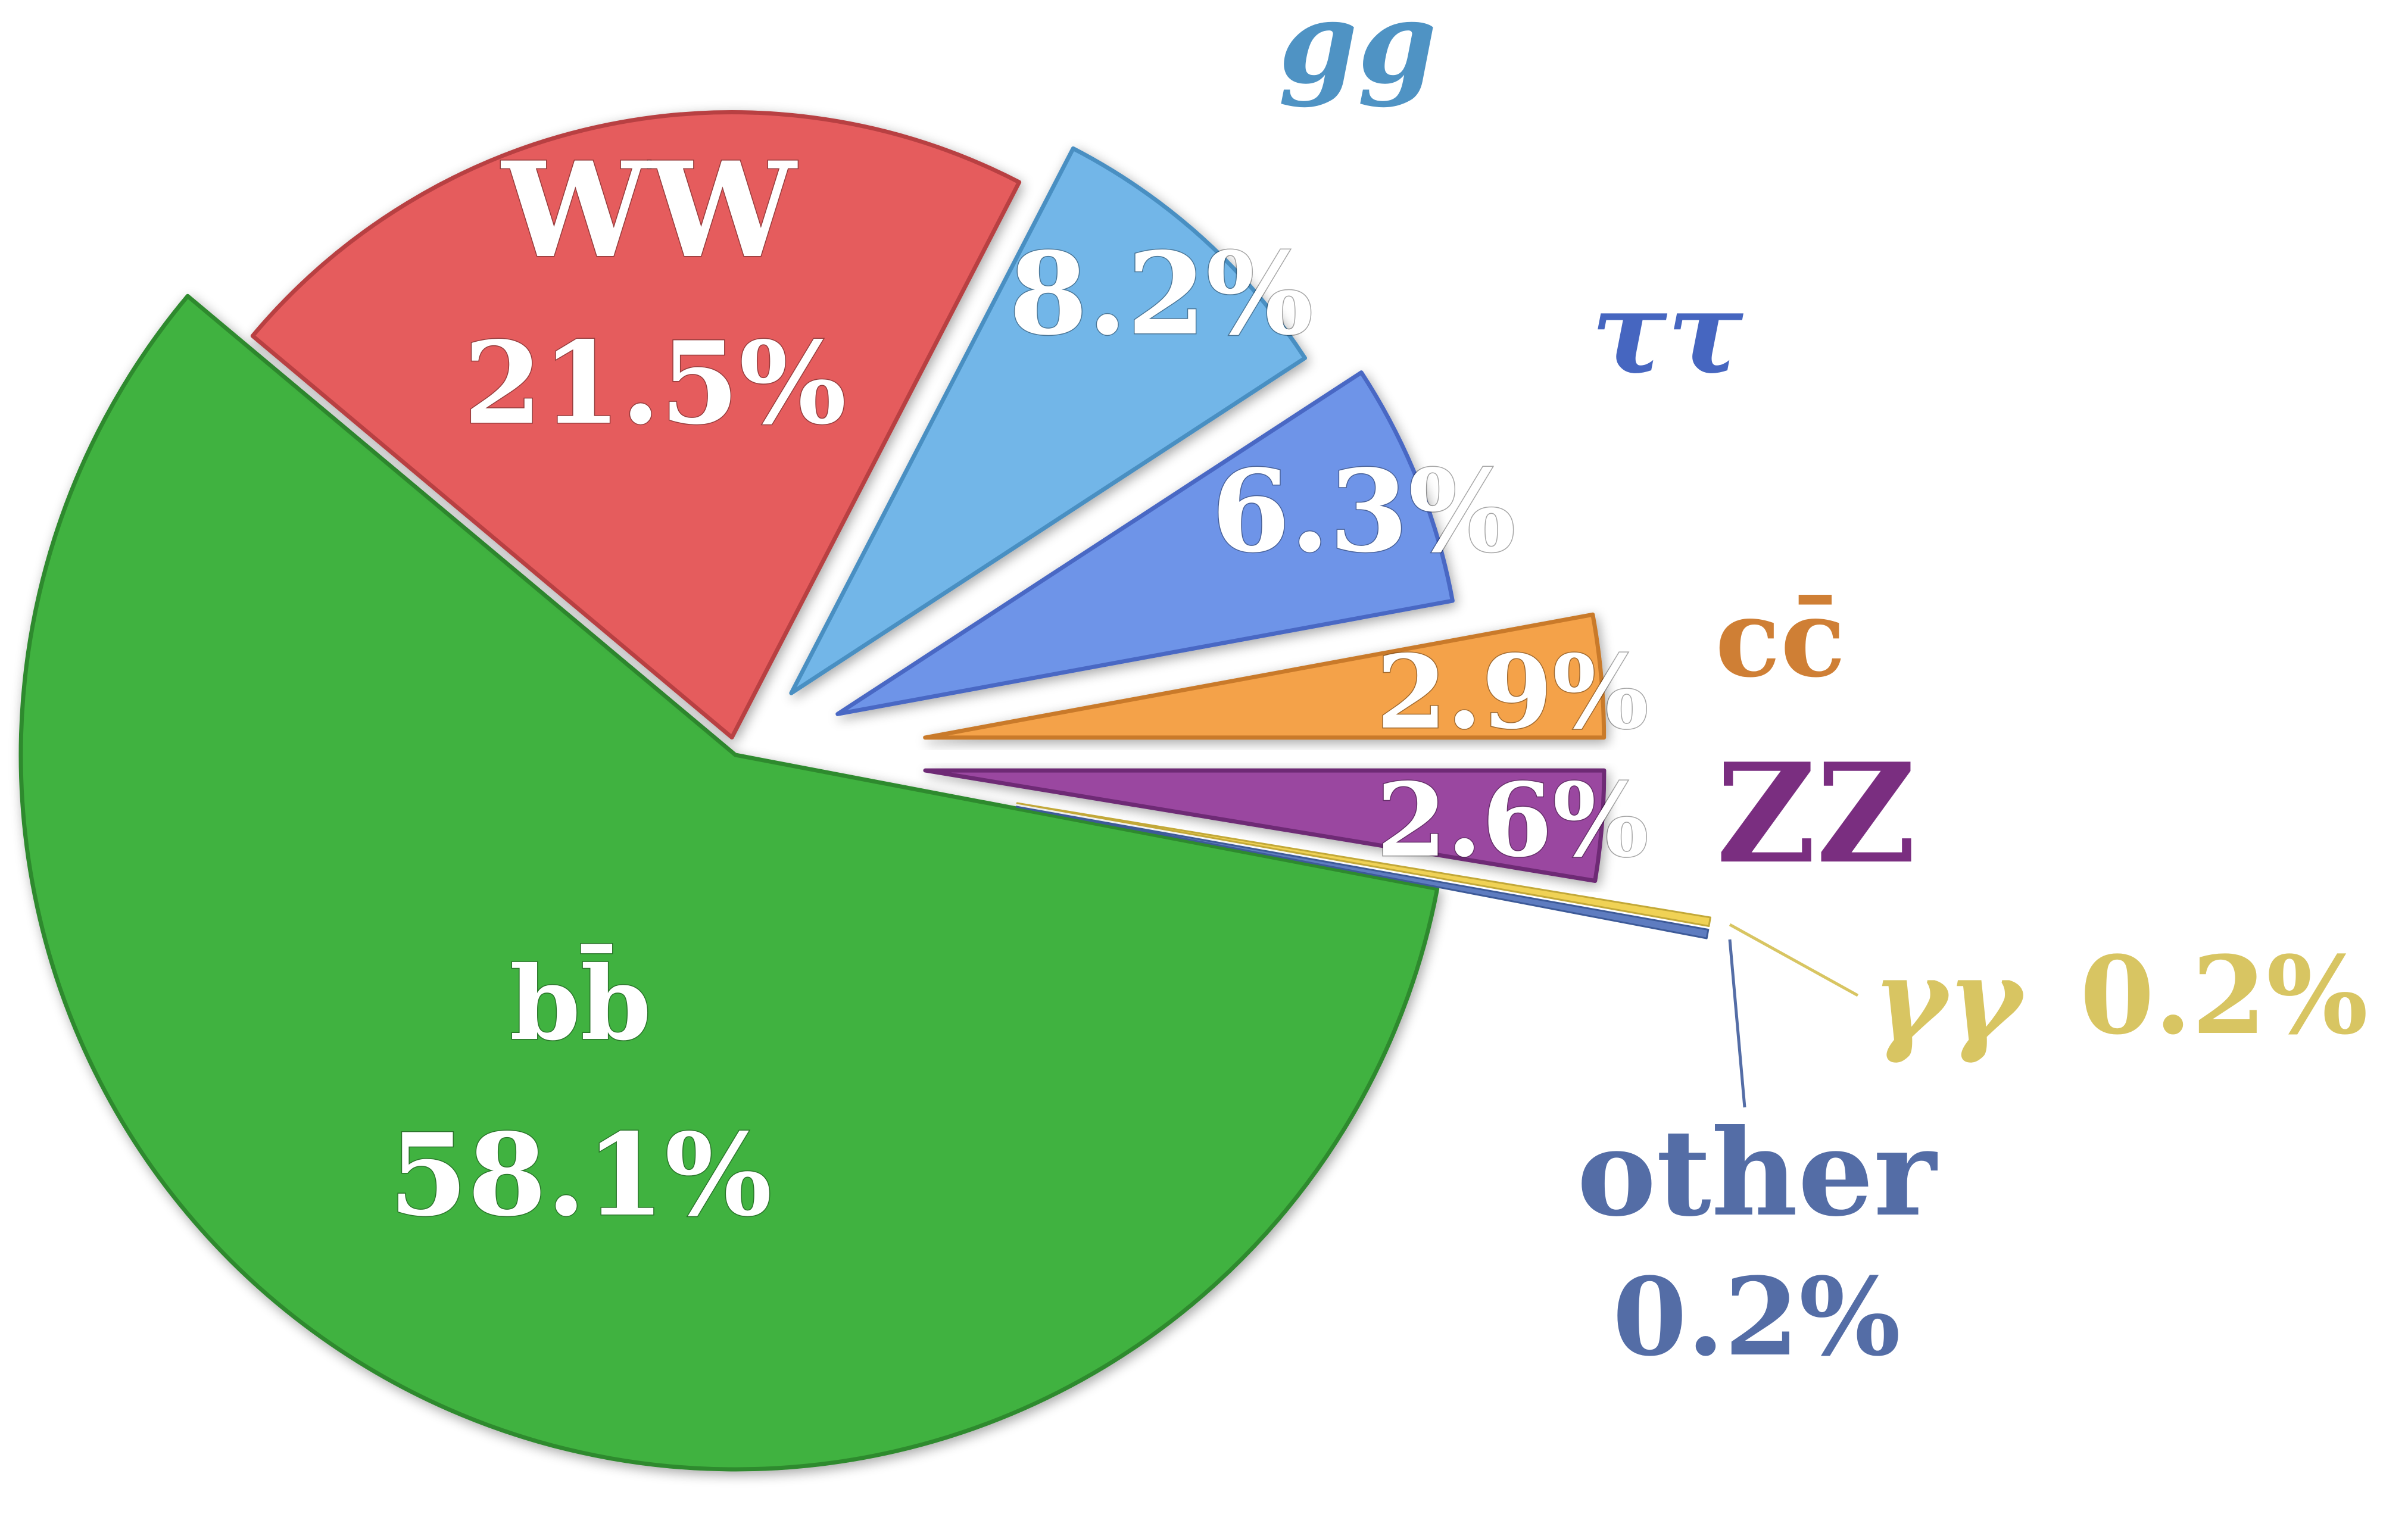  Describe the element at coordinates (1161, 294) in the screenshot. I see `value-gg: 8.2%` at that location.